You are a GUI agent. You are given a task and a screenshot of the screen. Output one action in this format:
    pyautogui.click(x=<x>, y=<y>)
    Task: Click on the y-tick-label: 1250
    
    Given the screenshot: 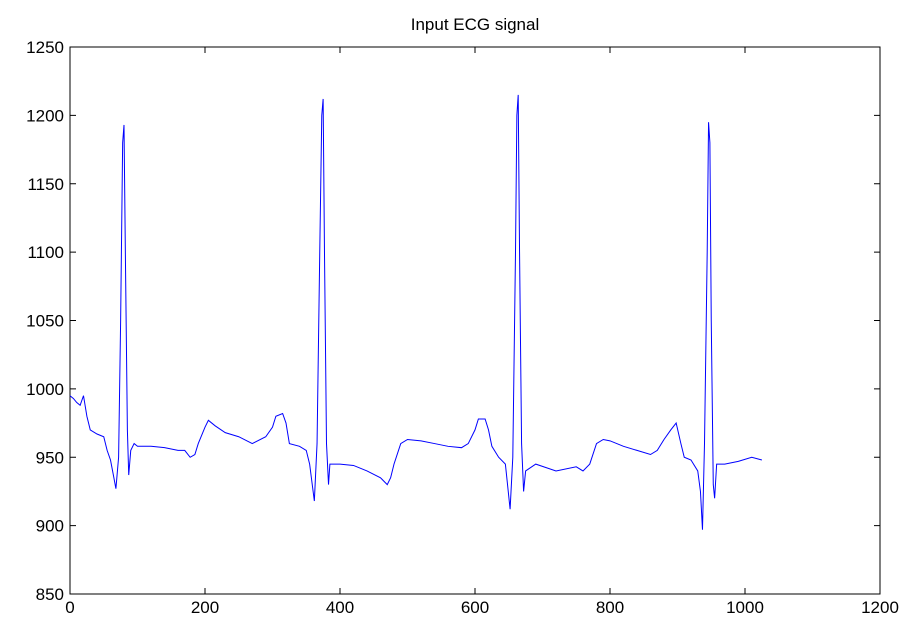 What is the action you would take?
    pyautogui.click(x=45, y=47)
    